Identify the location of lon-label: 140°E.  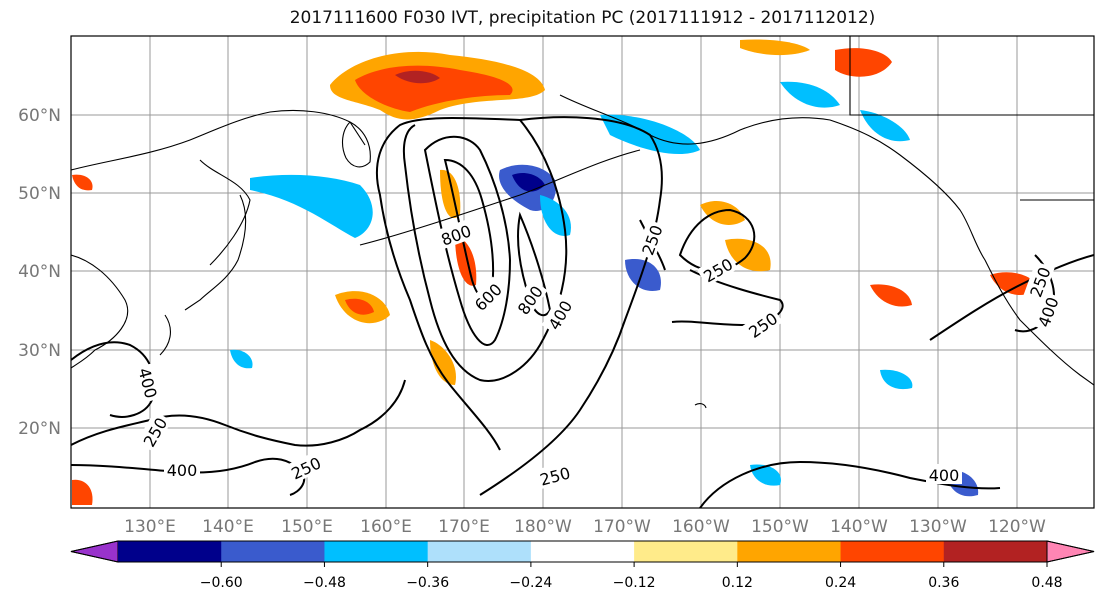
(228, 527).